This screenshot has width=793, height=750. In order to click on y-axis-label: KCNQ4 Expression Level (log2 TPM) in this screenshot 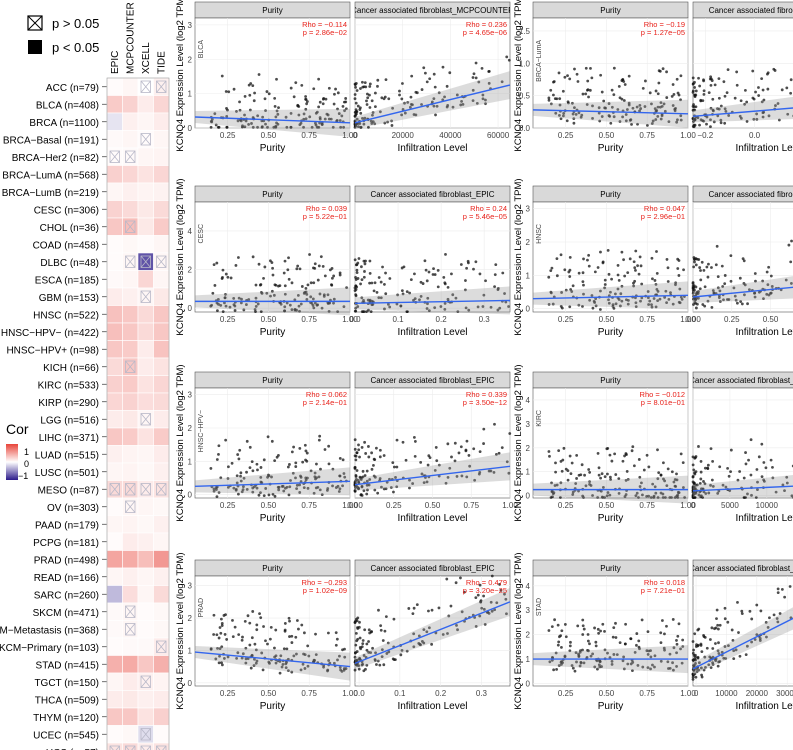, I will do `click(518, 630)`.